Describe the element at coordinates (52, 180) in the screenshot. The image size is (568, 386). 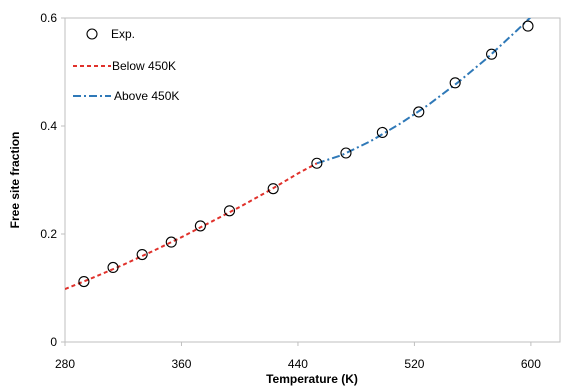
I see `y-axis: 0 0.2 0.4 0.6` at that location.